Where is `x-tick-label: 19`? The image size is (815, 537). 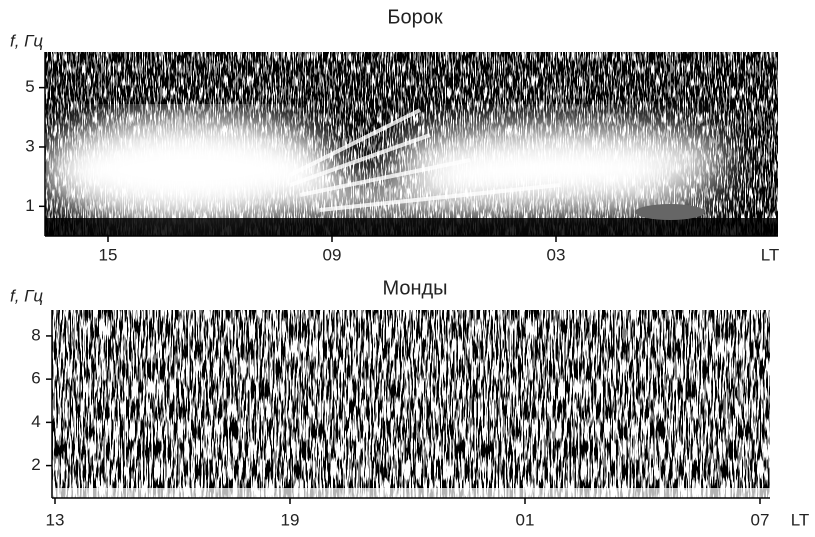
x-tick-label: 19 is located at coordinates (290, 519).